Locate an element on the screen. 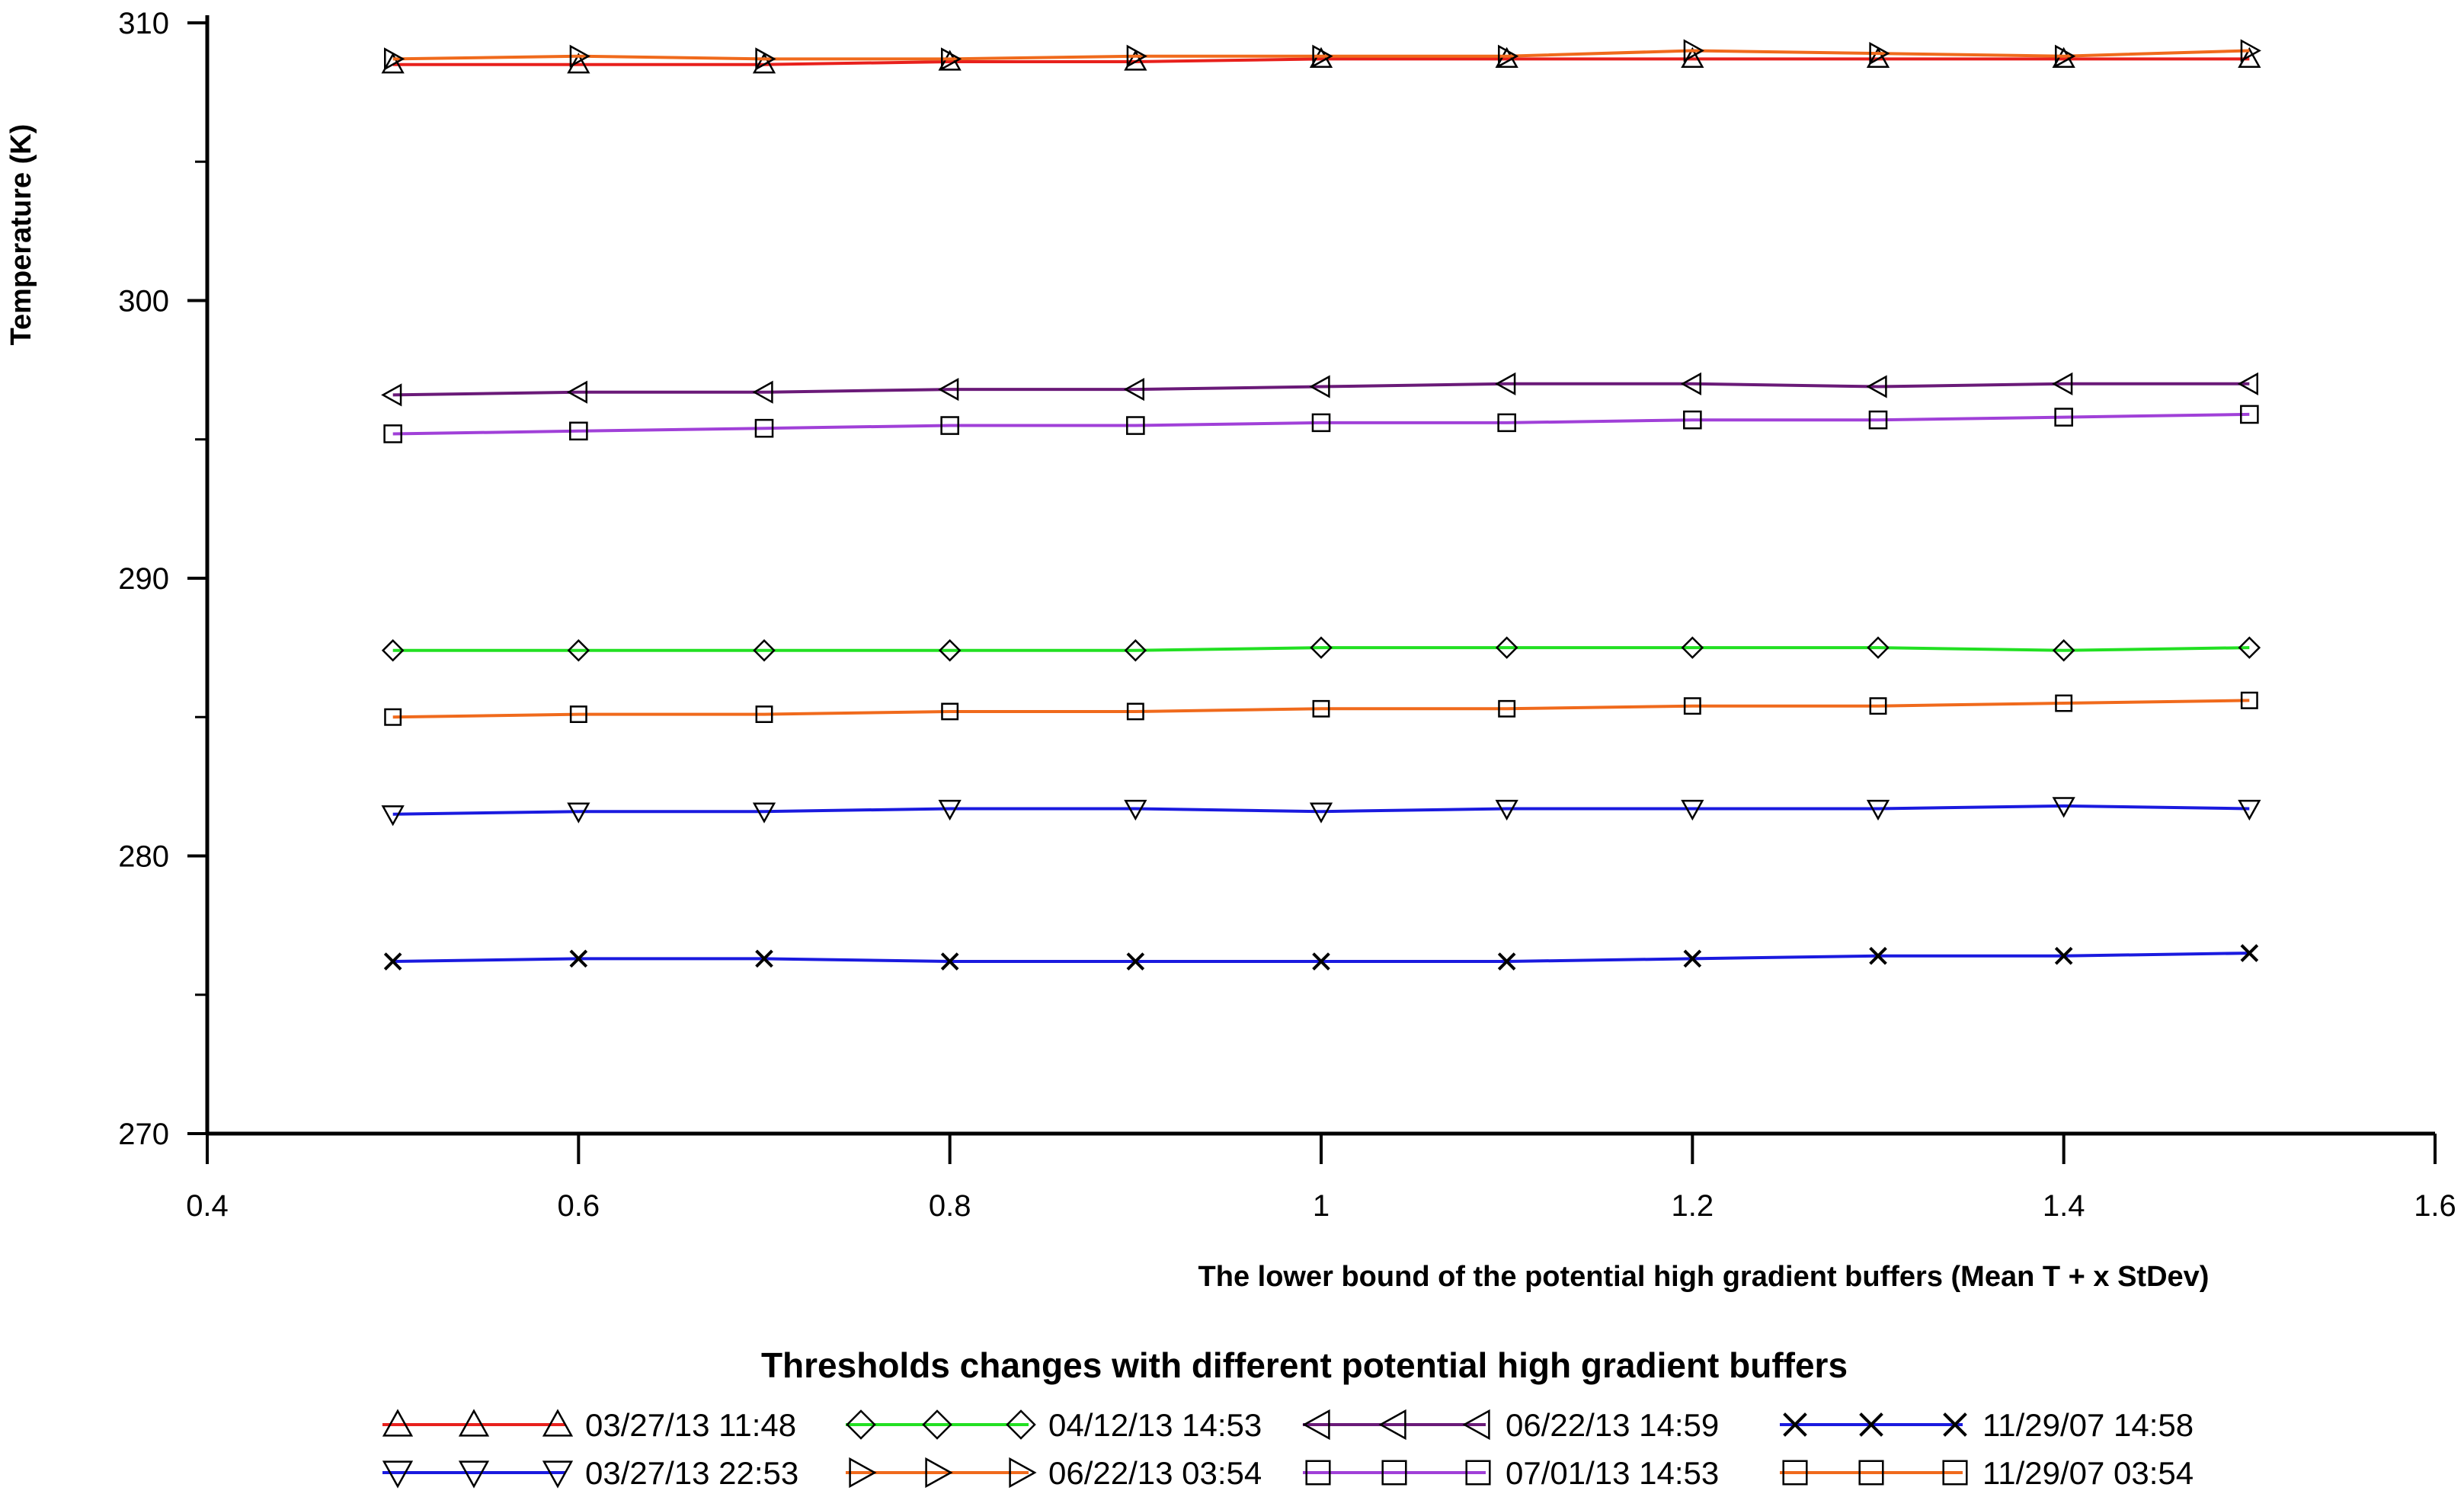  x-tick-label: 1.6 is located at coordinates (2435, 1206).